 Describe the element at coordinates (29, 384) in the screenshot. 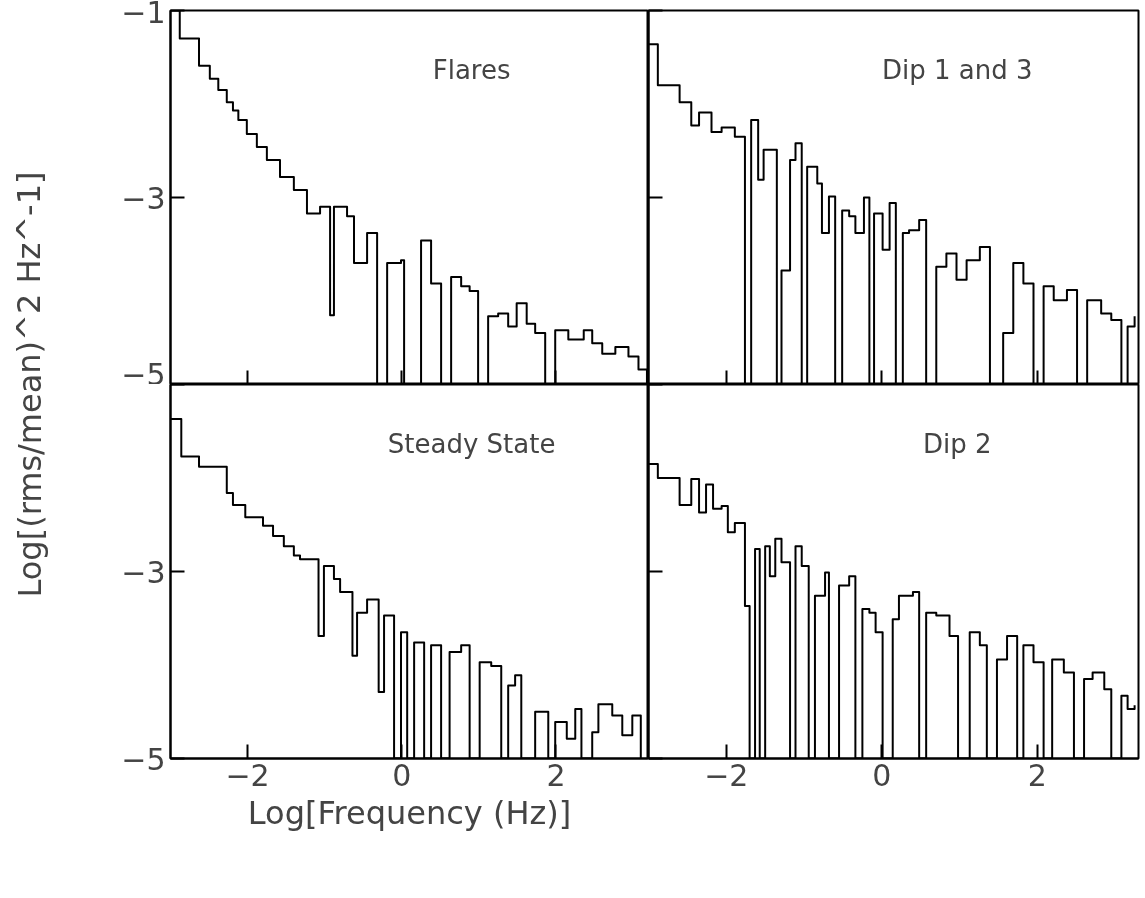

I see `y-axis-title: Log[(rms/mean)^2 Hz^-1]` at that location.